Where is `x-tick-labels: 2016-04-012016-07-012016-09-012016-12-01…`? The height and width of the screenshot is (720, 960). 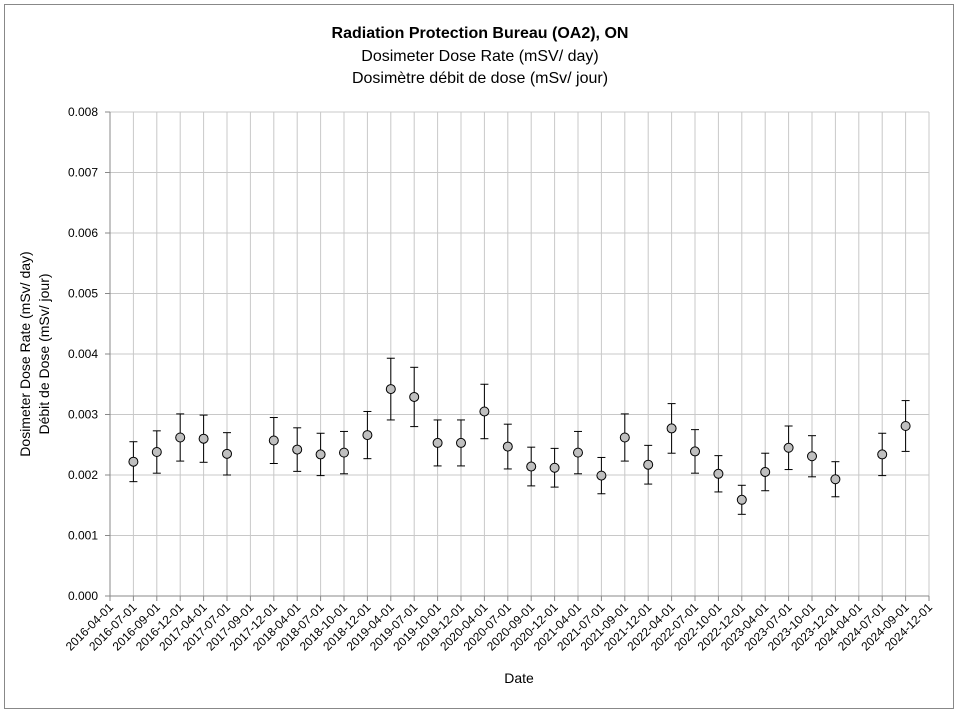 x-tick-labels: 2016-04-012016-07-012016-09-012016-12-01… is located at coordinates (499, 627).